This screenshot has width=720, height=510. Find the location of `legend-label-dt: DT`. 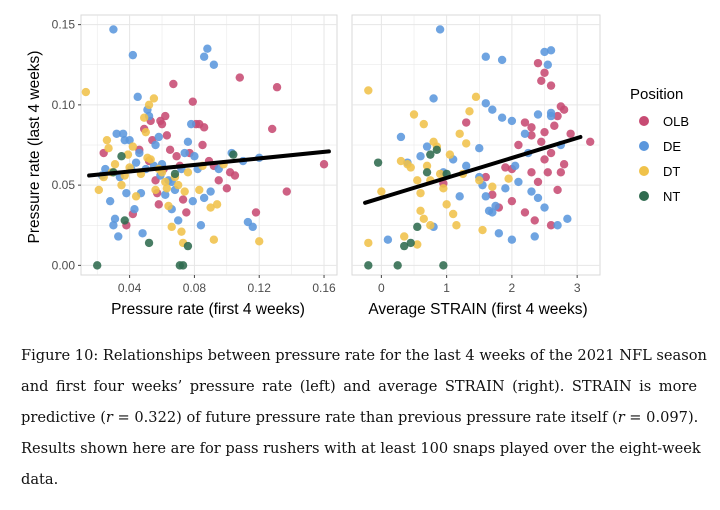

legend-label-dt: DT is located at coordinates (671, 171).